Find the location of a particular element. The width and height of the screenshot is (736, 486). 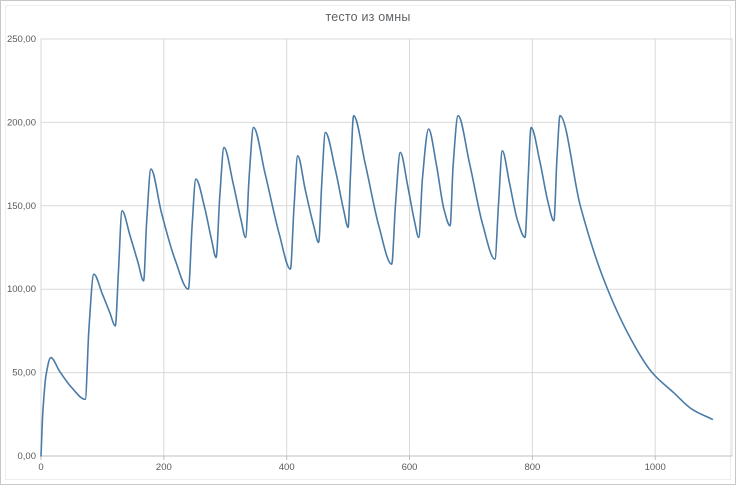

x-tick-label: 0 is located at coordinates (40, 467).